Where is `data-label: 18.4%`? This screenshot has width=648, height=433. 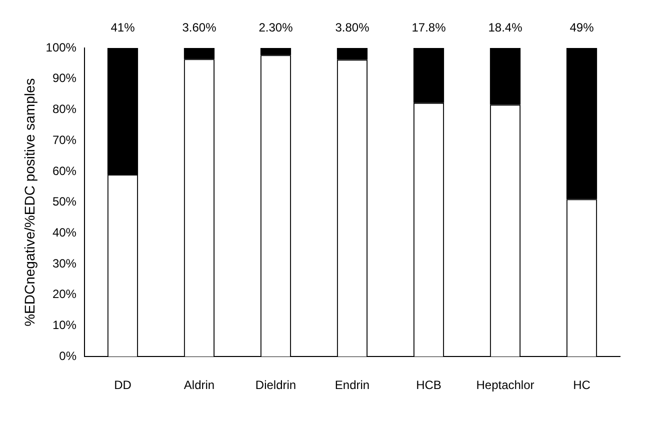 data-label: 18.4% is located at coordinates (505, 27).